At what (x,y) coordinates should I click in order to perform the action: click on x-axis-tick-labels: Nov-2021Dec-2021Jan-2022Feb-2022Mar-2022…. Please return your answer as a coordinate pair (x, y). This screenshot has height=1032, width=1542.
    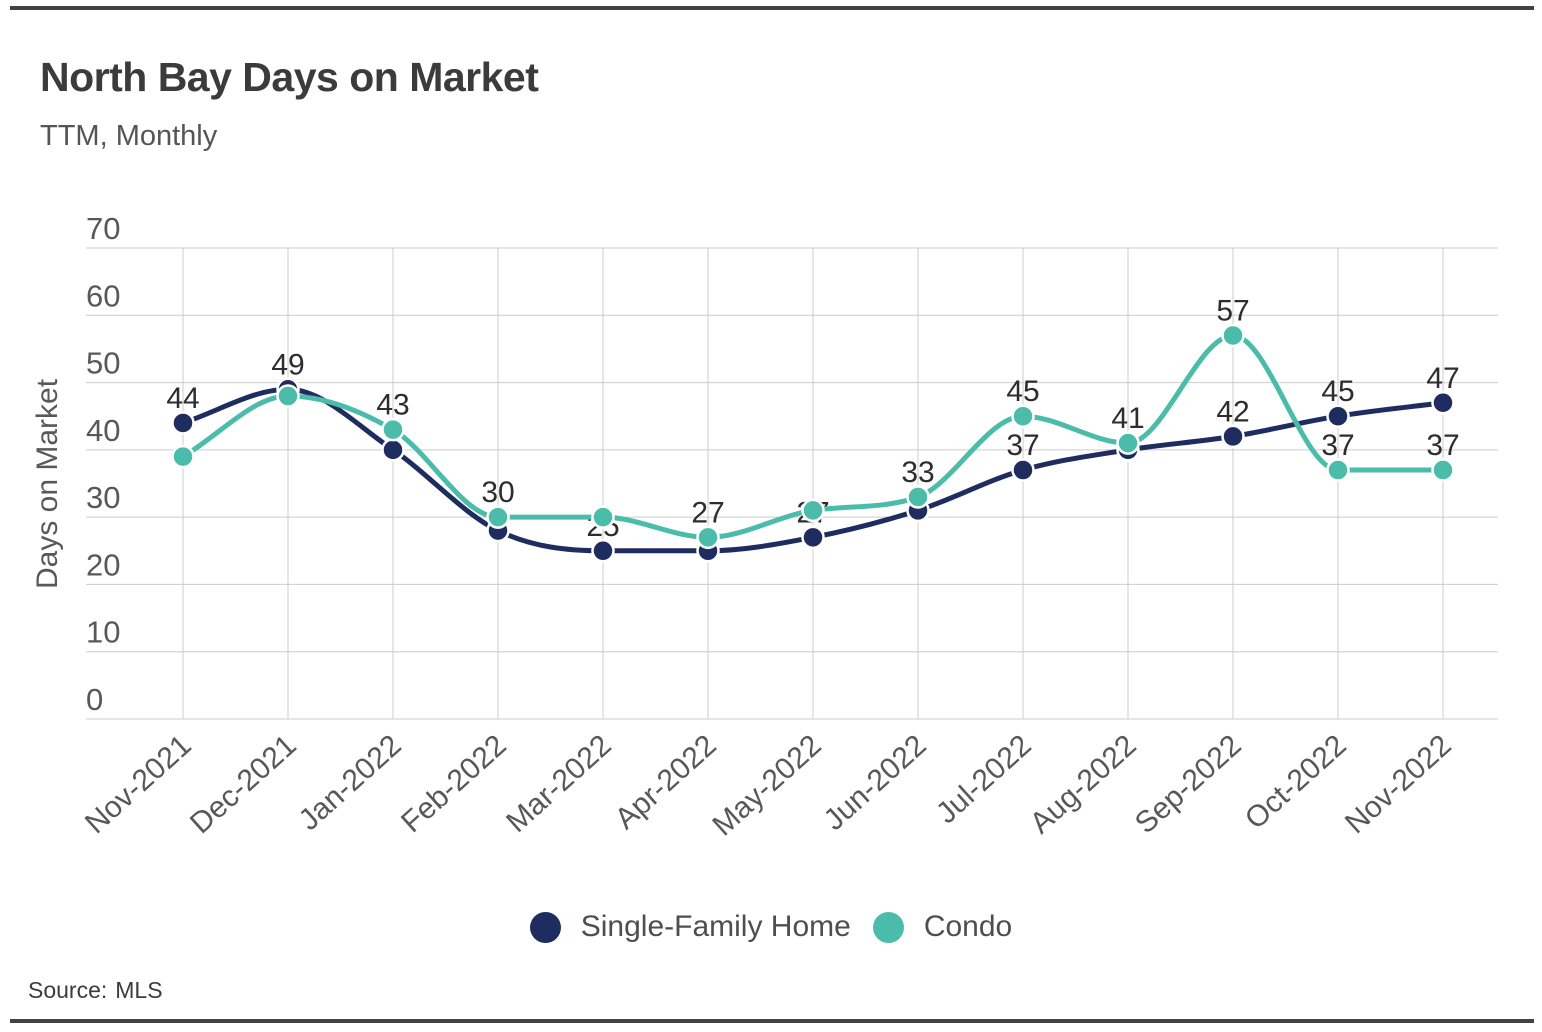
    Looking at the image, I should click on (768, 786).